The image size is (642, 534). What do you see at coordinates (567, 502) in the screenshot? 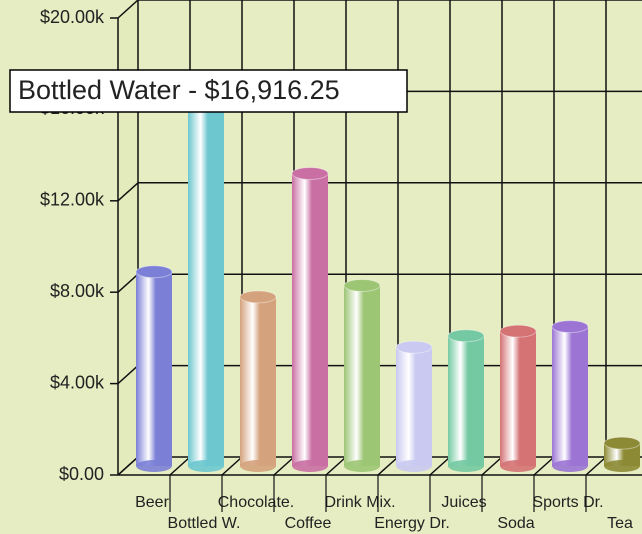
I see `x-tick-label: Sports Dr.` at bounding box center [567, 502].